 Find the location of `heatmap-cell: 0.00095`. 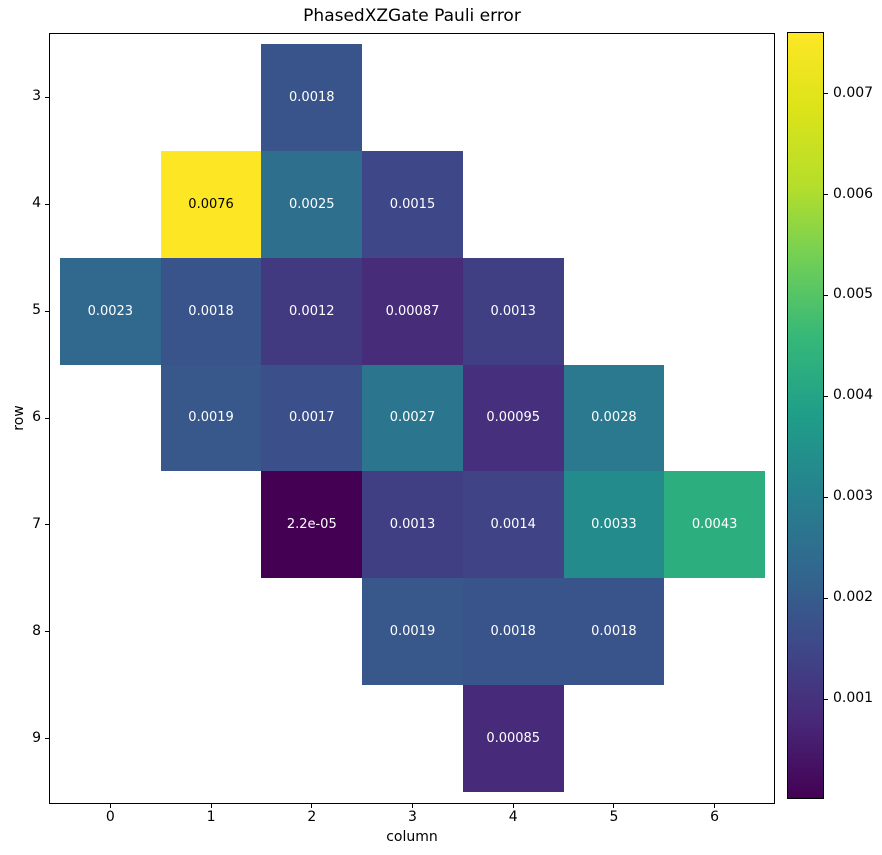

heatmap-cell: 0.00095 is located at coordinates (513, 418).